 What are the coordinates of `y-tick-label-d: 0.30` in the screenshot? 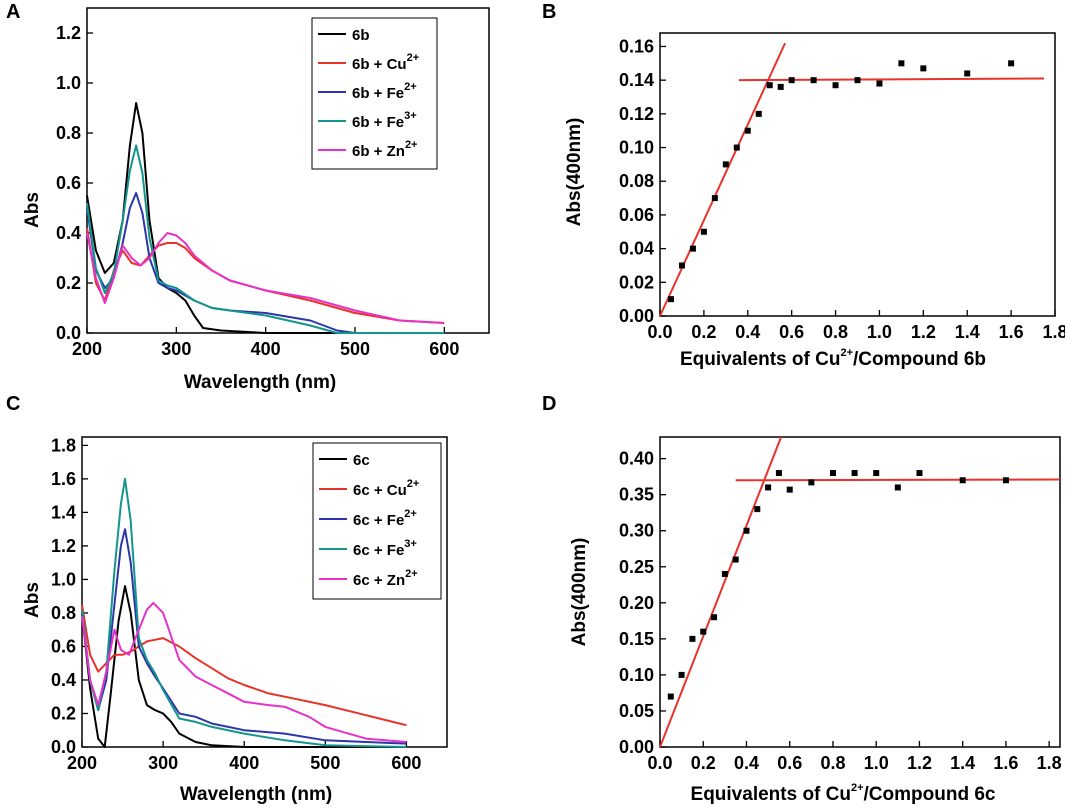 It's located at (636, 531).